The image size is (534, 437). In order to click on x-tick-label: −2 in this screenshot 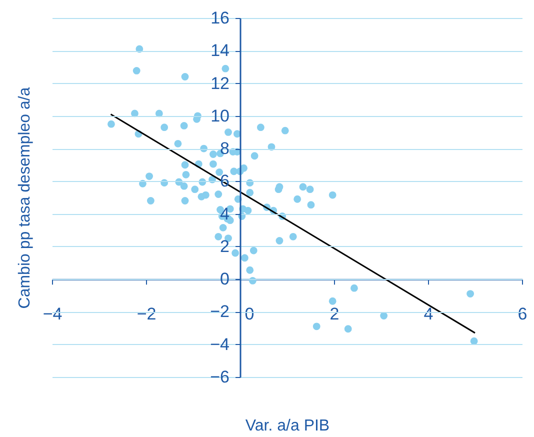, I will do `click(146, 314)`.